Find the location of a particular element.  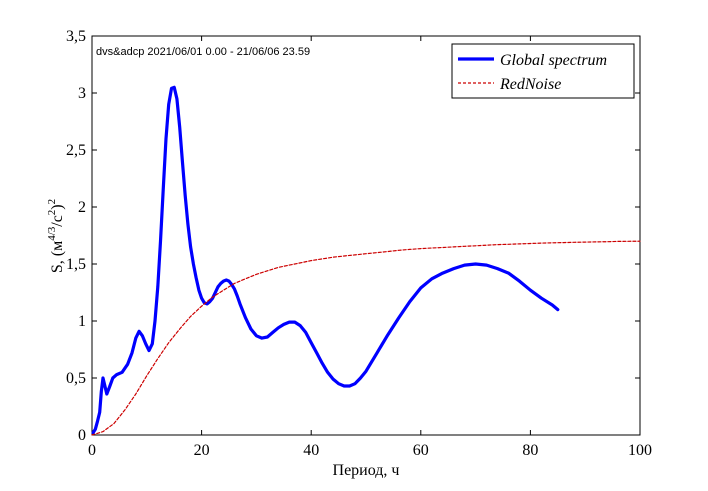

x-tick-label: 100 is located at coordinates (640, 450).